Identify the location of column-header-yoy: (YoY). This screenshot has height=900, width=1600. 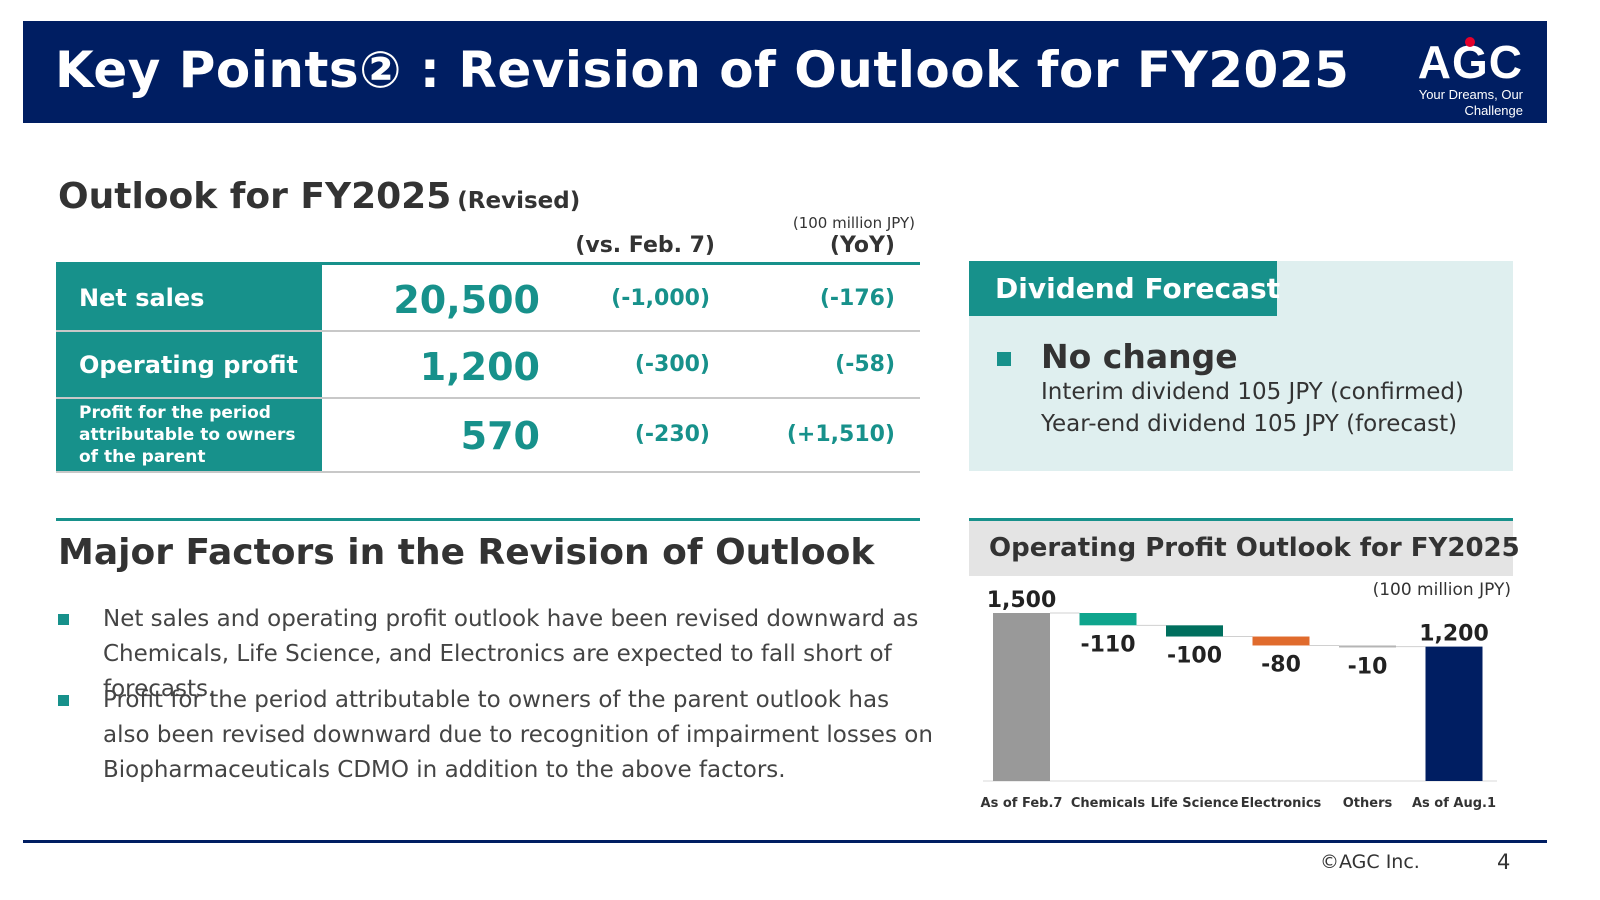
(862, 245).